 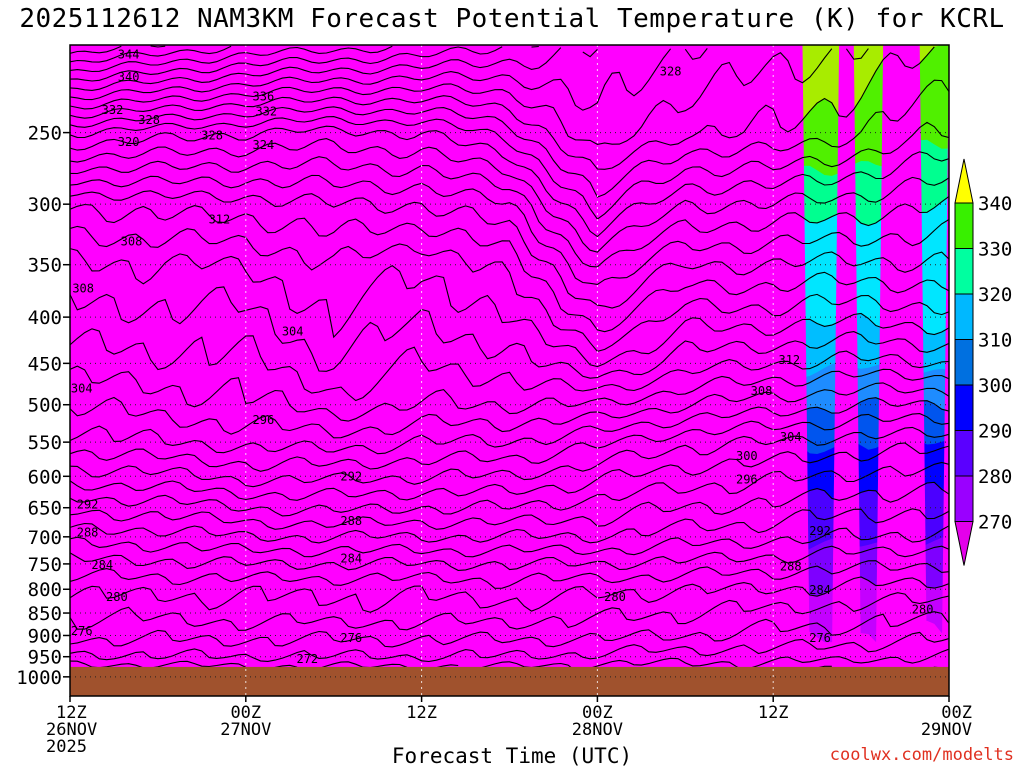 What do you see at coordinates (129, 55) in the screenshot?
I see `contour-label: 344` at bounding box center [129, 55].